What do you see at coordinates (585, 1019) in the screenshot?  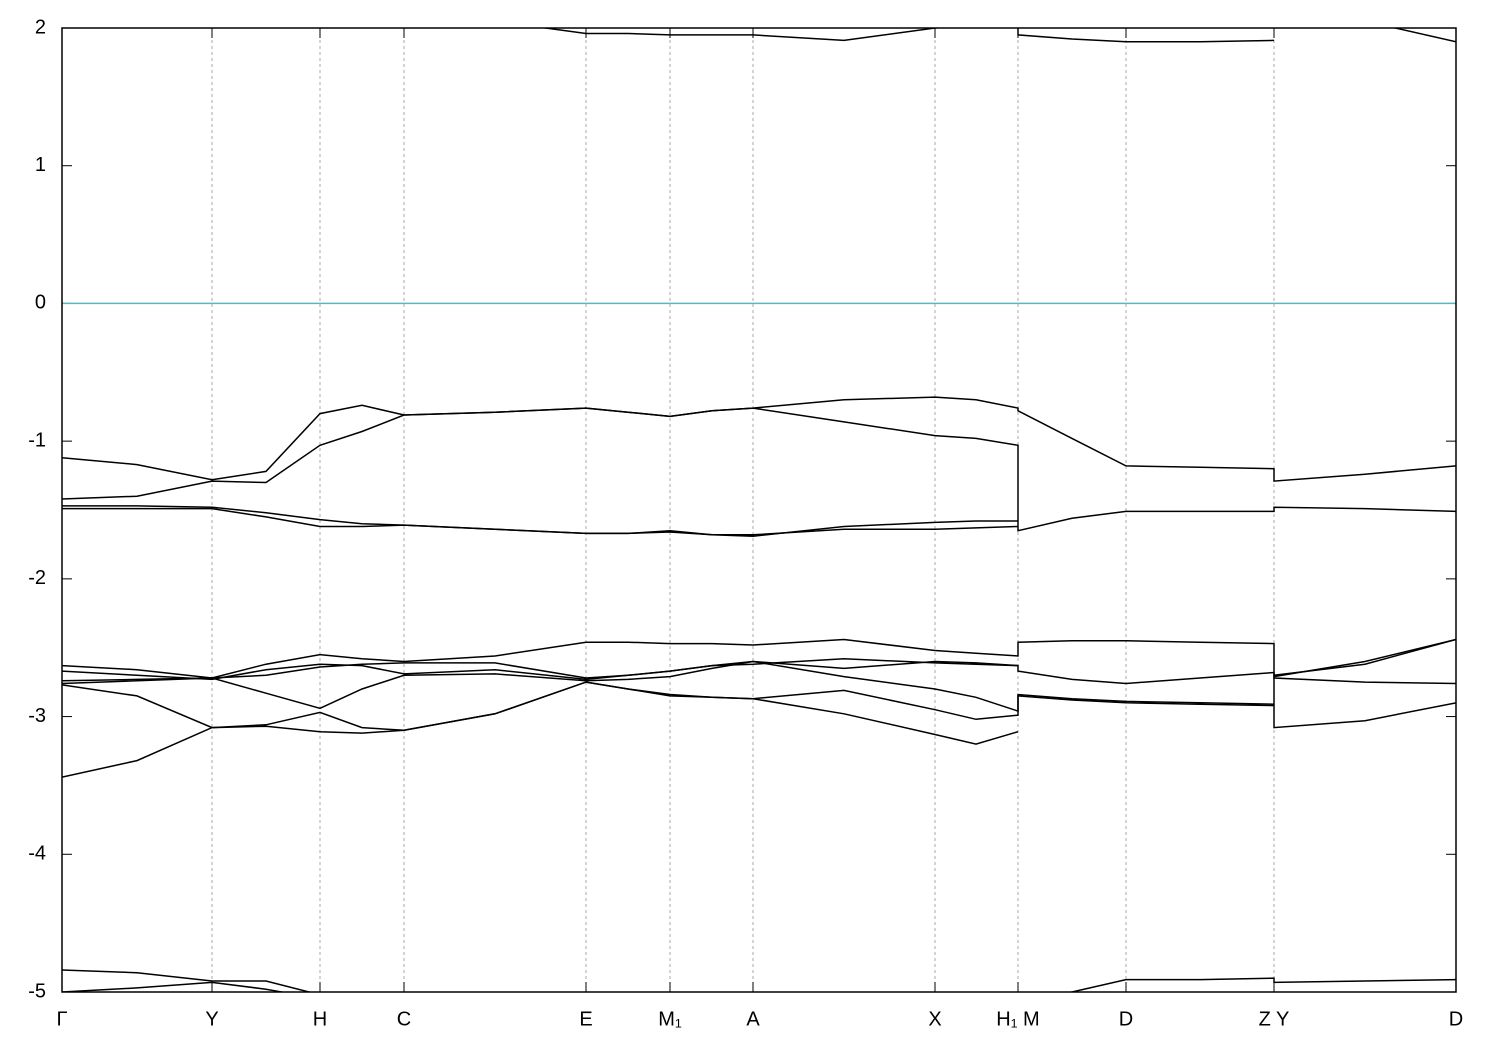 I see `x-tick-label: E` at bounding box center [585, 1019].